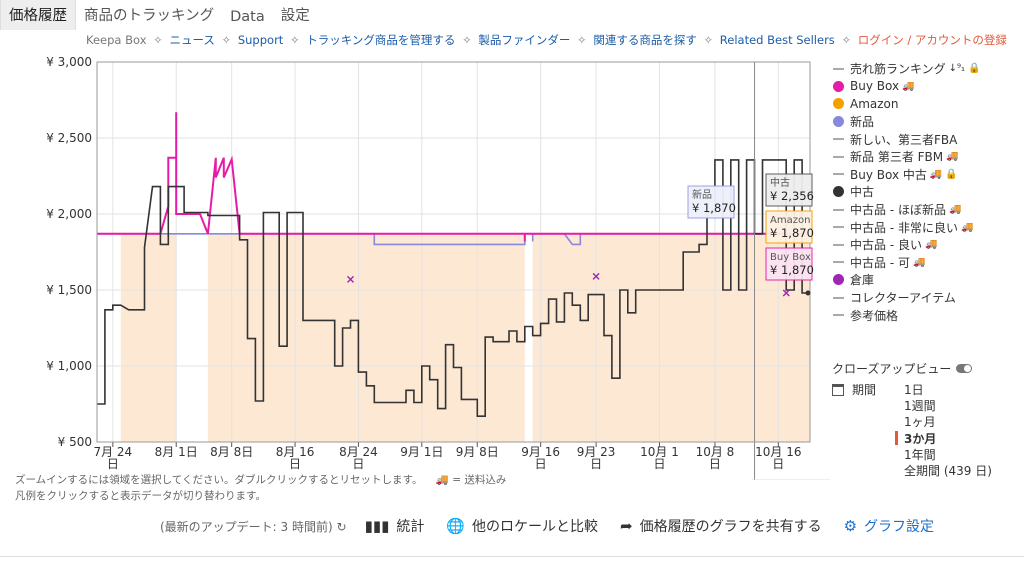 Image resolution: width=1024 pixels, height=561 pixels. I want to click on tooltip-series-name: 新品, so click(702, 194).